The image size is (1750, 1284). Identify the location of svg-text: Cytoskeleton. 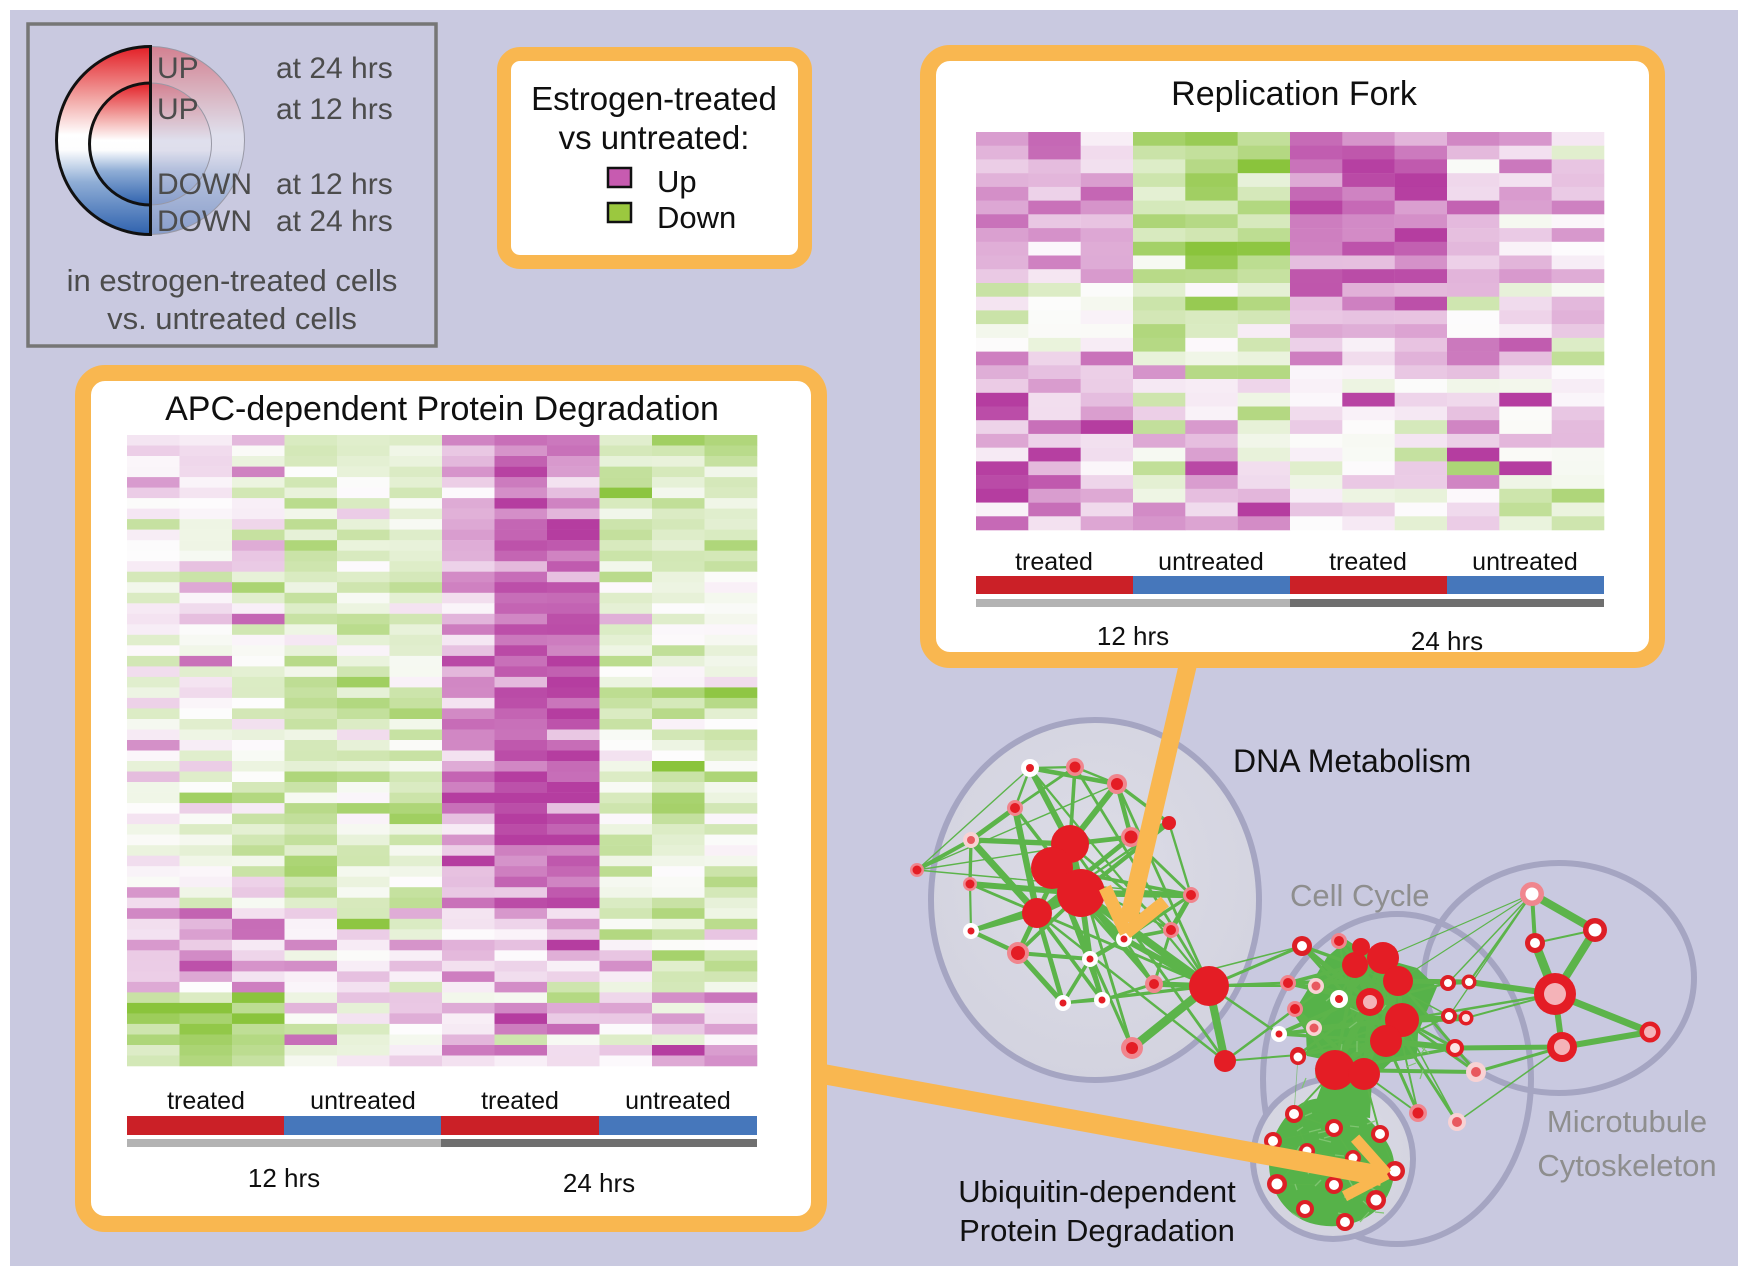
(1626, 1165).